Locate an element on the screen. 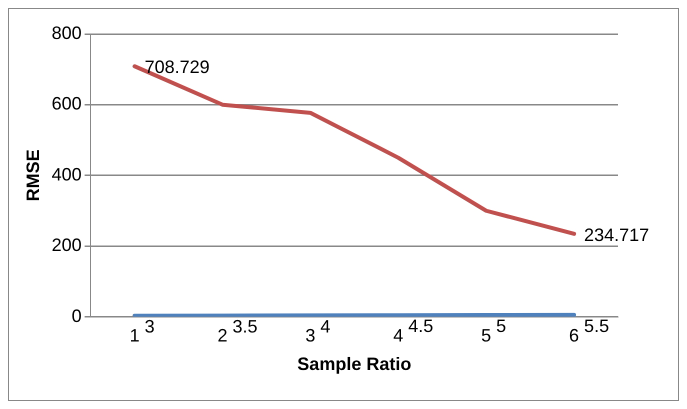  data-label: 234.717 is located at coordinates (617, 234).